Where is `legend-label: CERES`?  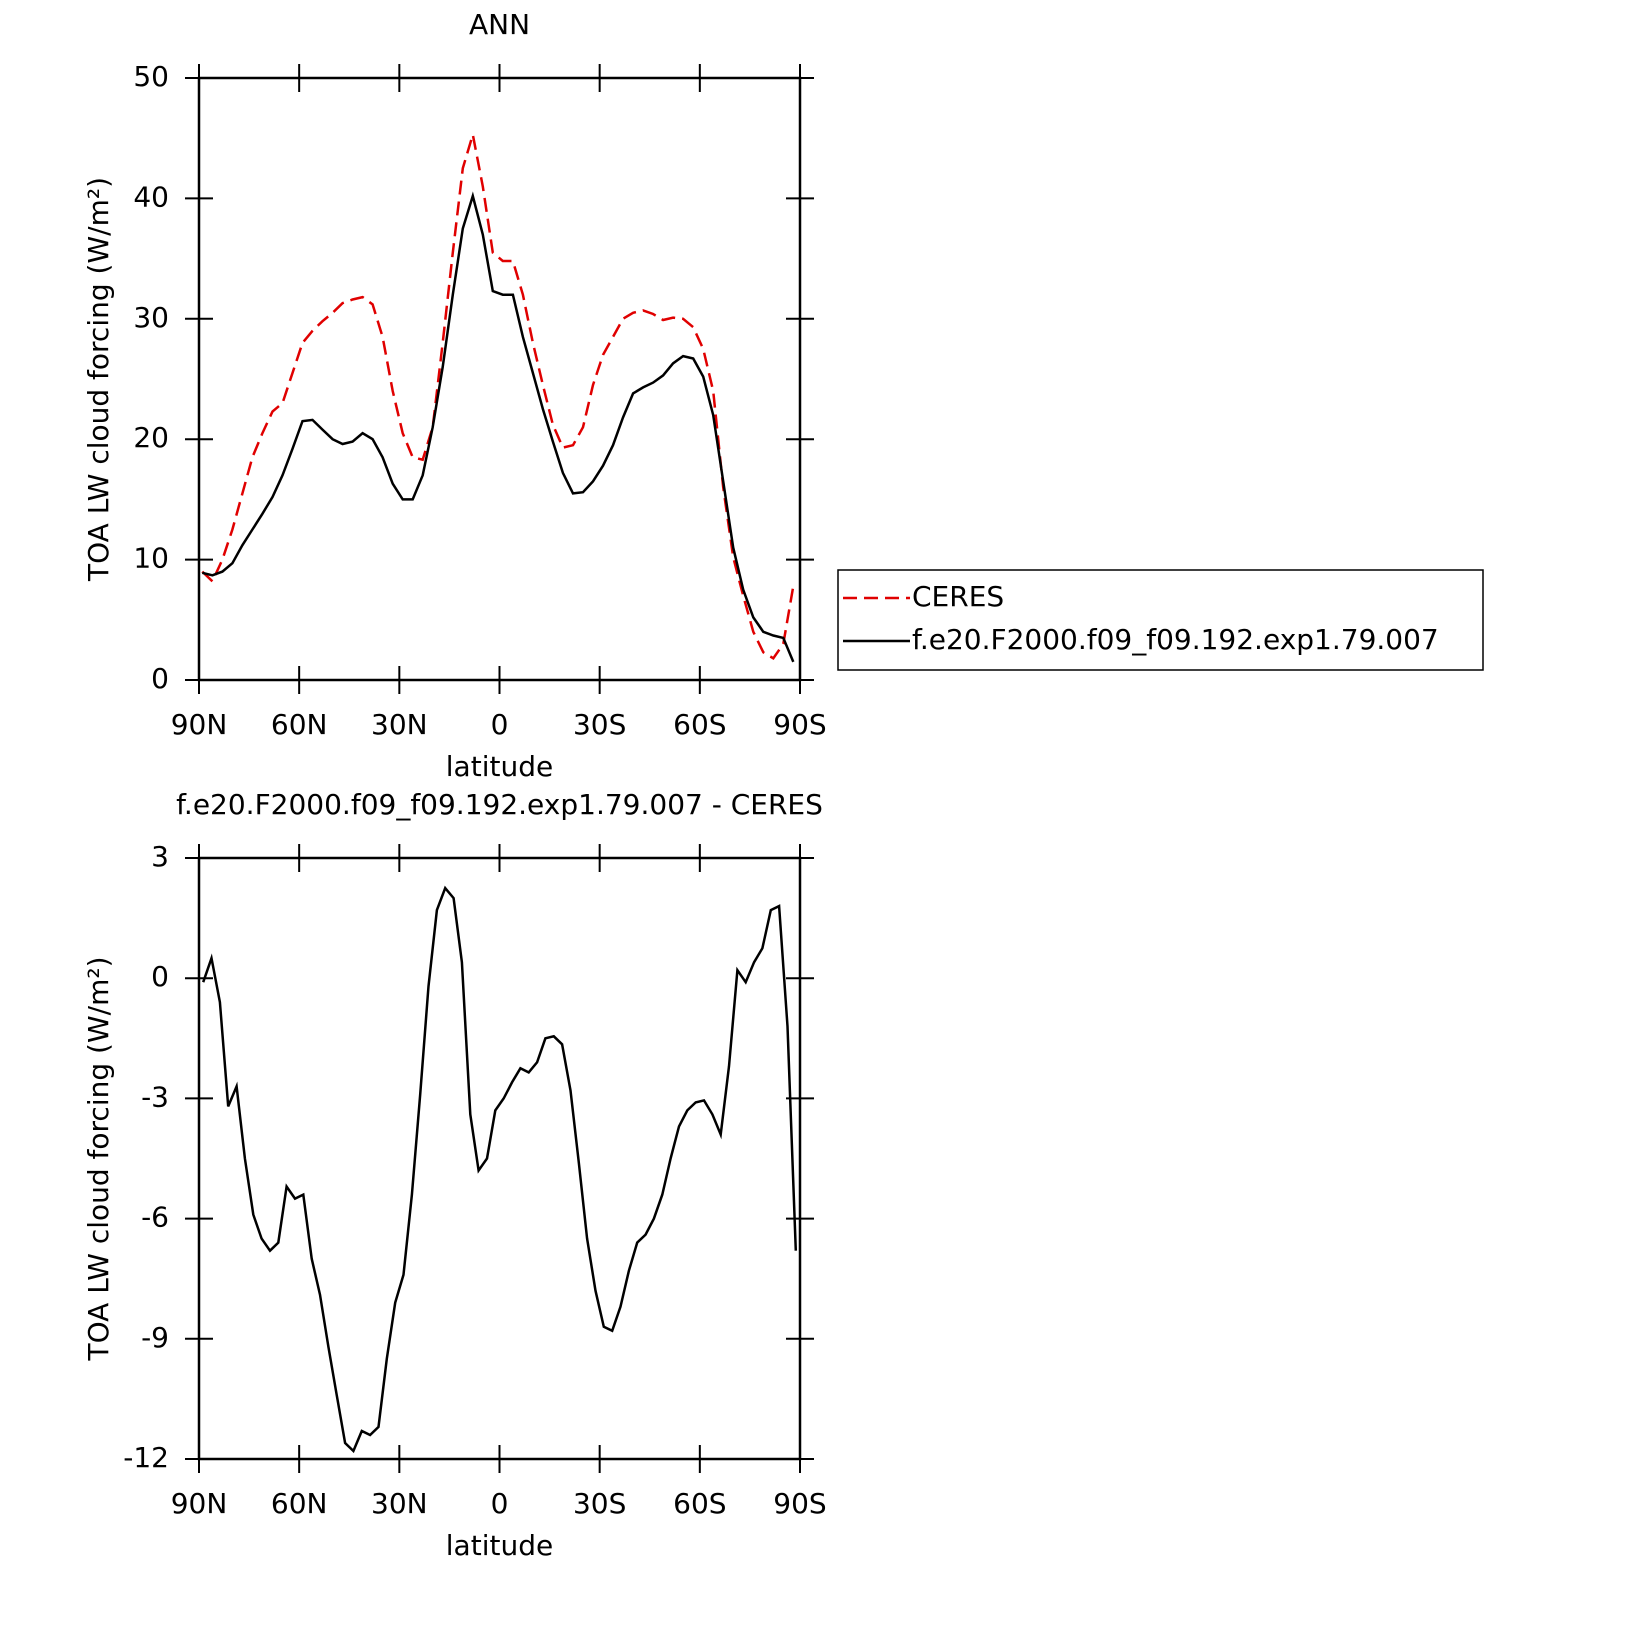 legend-label: CERES is located at coordinates (958, 596).